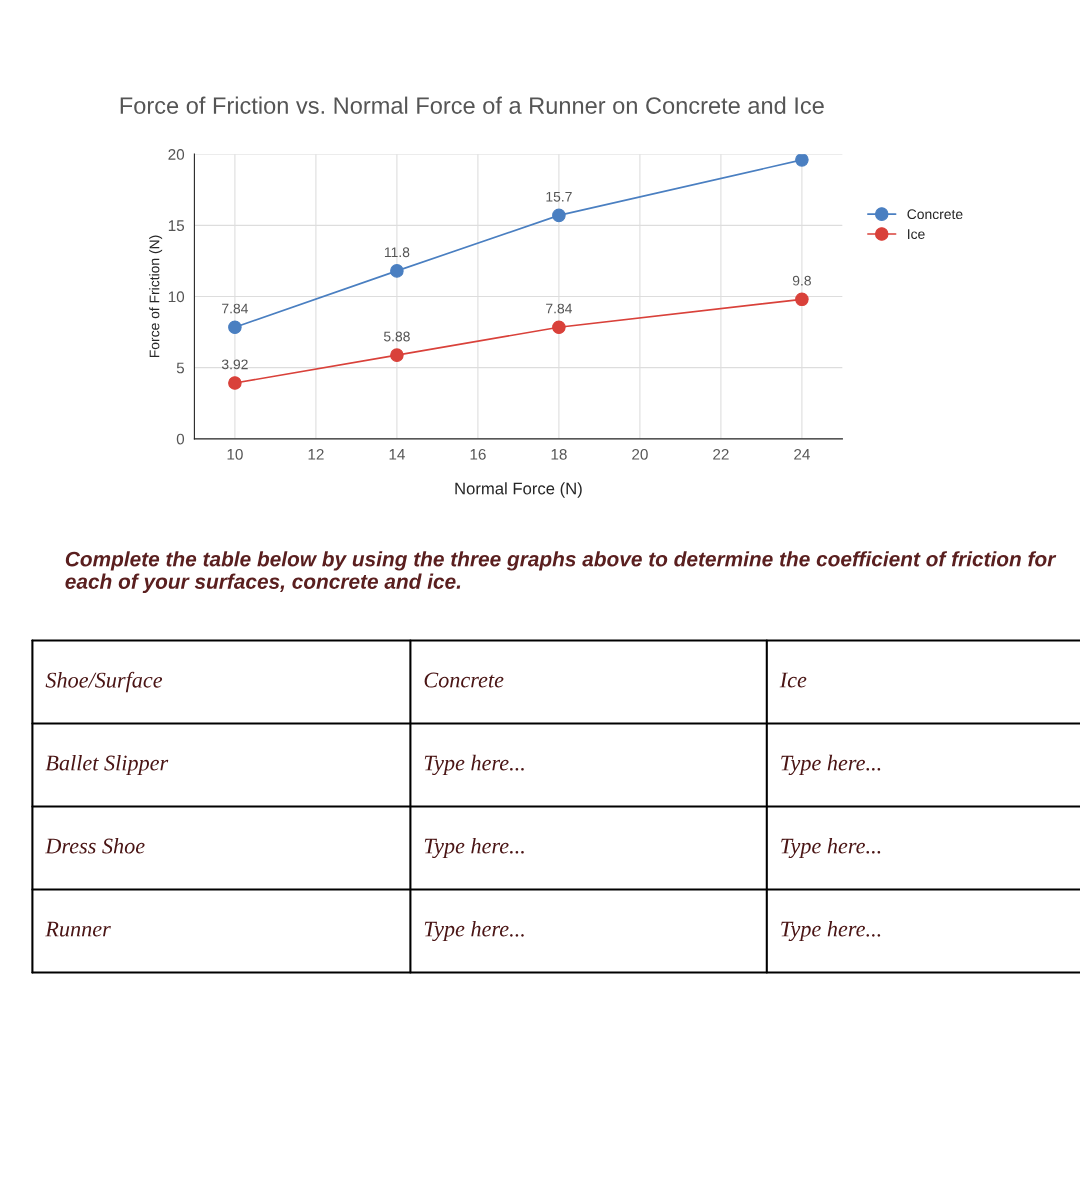 This screenshot has width=1080, height=1186. I want to click on x-tick-label: 16, so click(478, 454).